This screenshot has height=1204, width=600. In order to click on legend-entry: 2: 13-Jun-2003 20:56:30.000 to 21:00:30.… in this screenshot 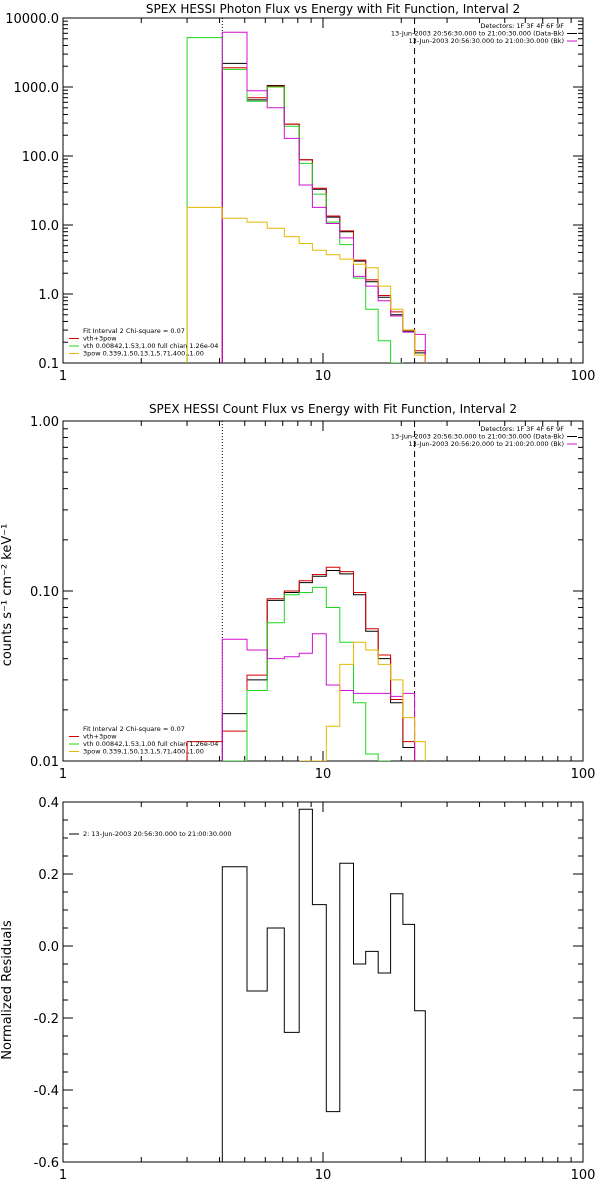, I will do `click(157, 834)`.